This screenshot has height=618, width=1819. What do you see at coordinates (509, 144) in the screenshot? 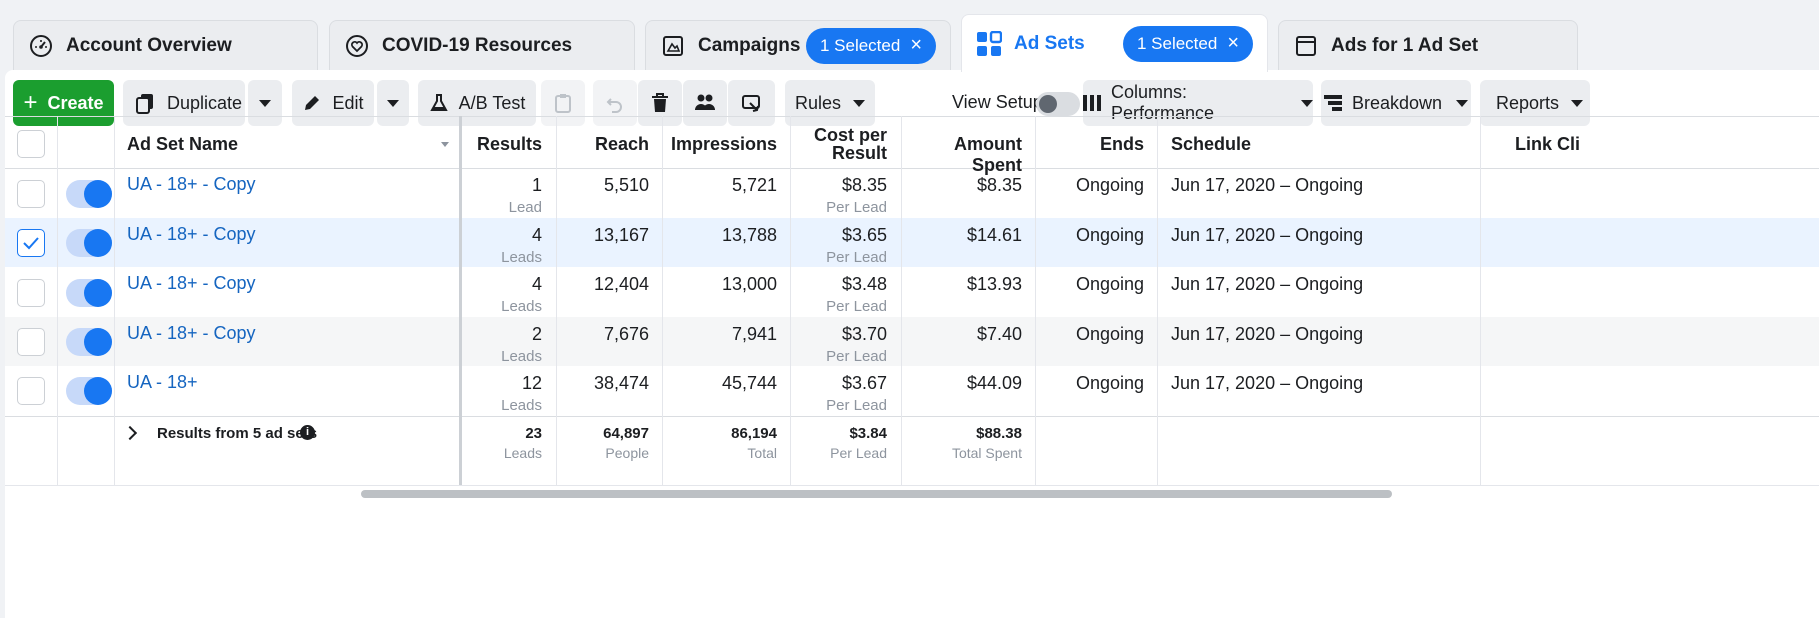
I see `column-header-results: Results` at bounding box center [509, 144].